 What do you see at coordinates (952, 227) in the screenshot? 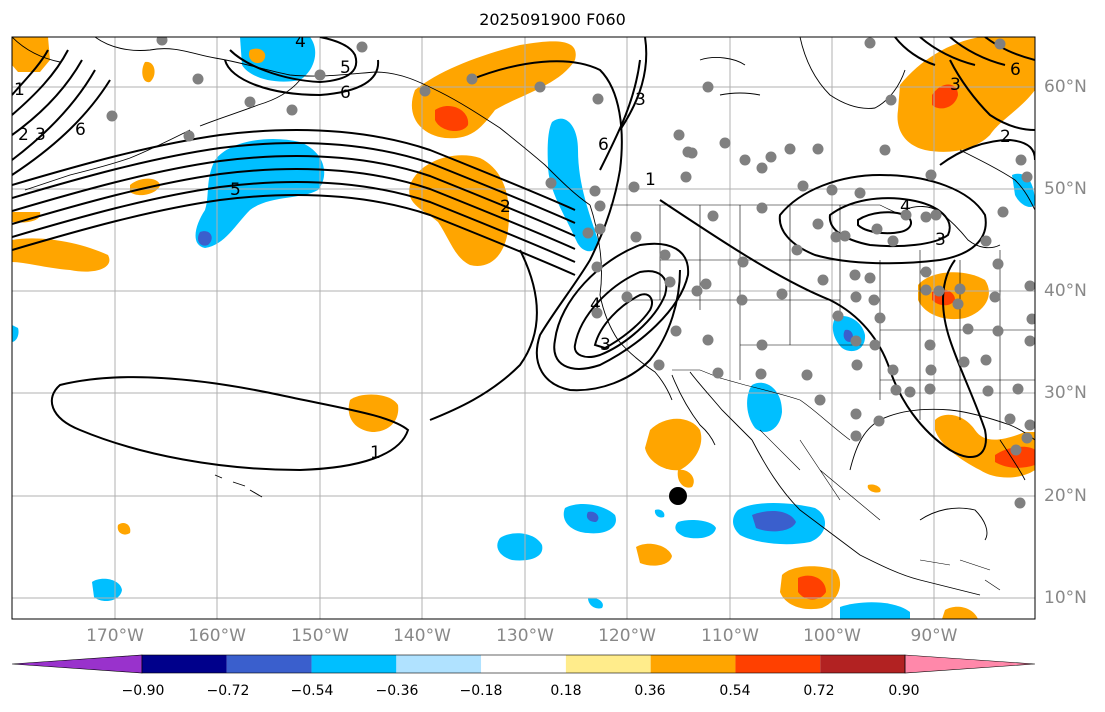
I see `great-lakes` at bounding box center [952, 227].